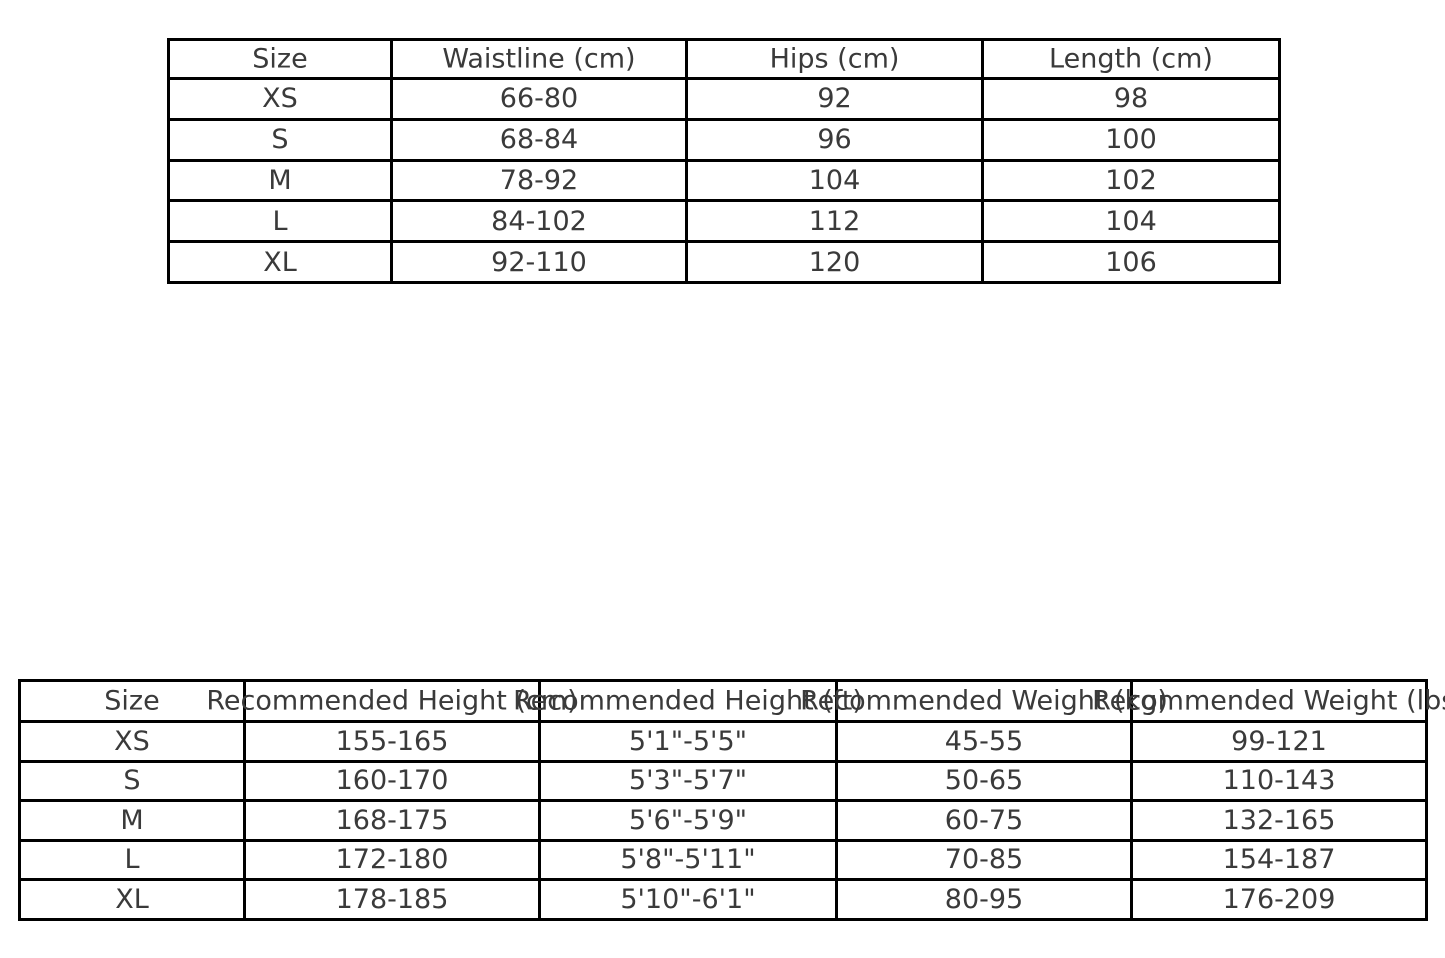 This screenshot has width=1445, height=958. I want to click on column-header: Waistline (cm), so click(539, 59).